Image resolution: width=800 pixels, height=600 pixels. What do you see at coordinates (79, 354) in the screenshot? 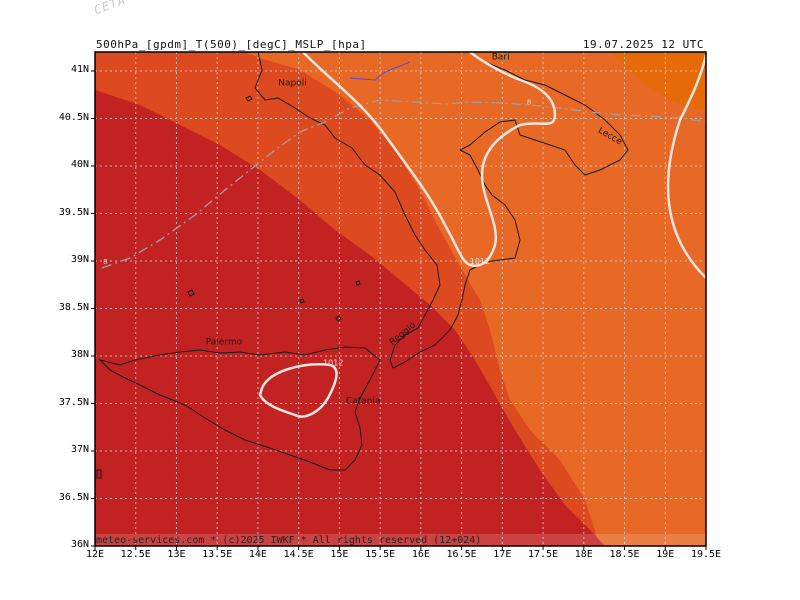
I see `y-tick-label: 38N` at bounding box center [79, 354].